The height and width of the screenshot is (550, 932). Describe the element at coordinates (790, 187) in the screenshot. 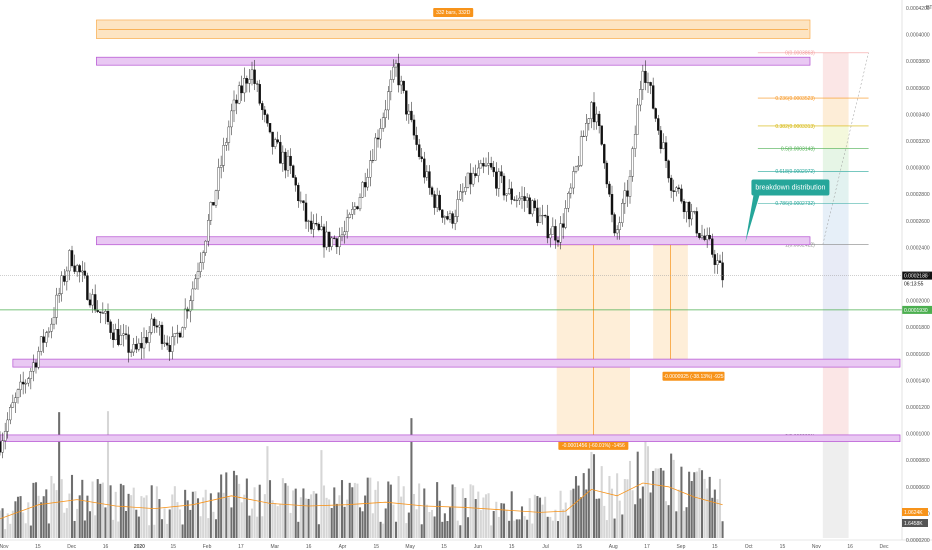

I see `callout-box` at that location.